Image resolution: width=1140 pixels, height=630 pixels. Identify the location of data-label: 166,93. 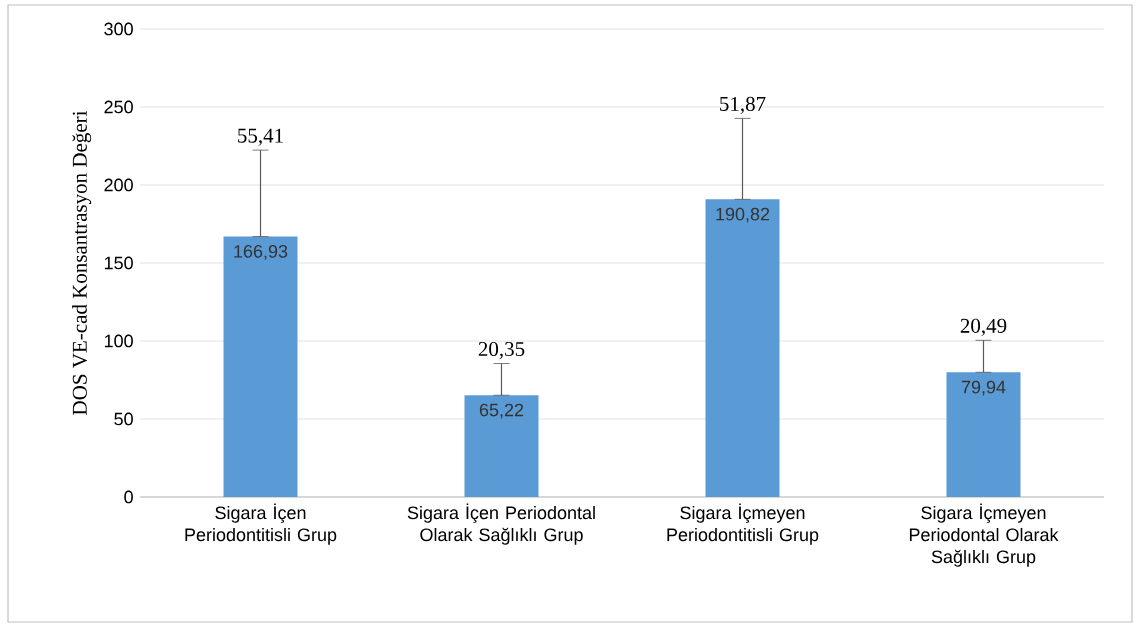
(261, 252).